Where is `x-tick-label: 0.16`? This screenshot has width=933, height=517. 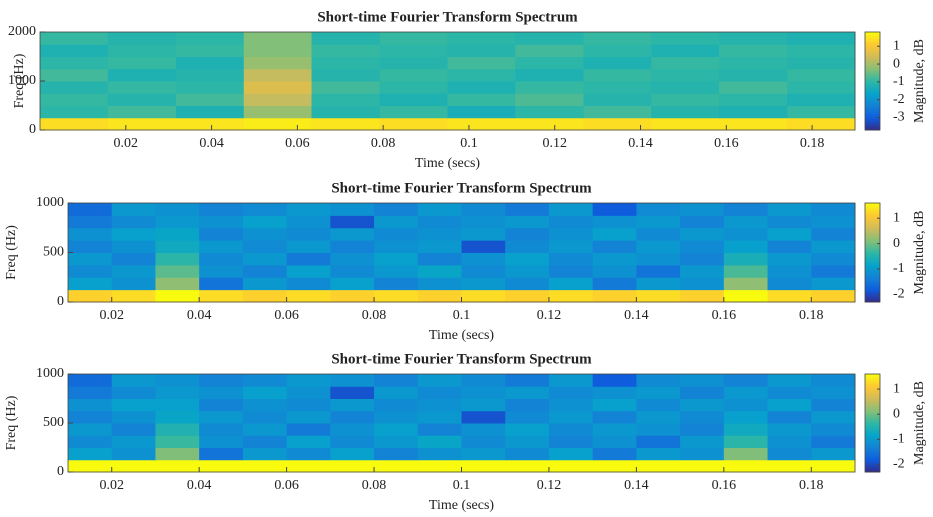
x-tick-label: 0.16 is located at coordinates (724, 485).